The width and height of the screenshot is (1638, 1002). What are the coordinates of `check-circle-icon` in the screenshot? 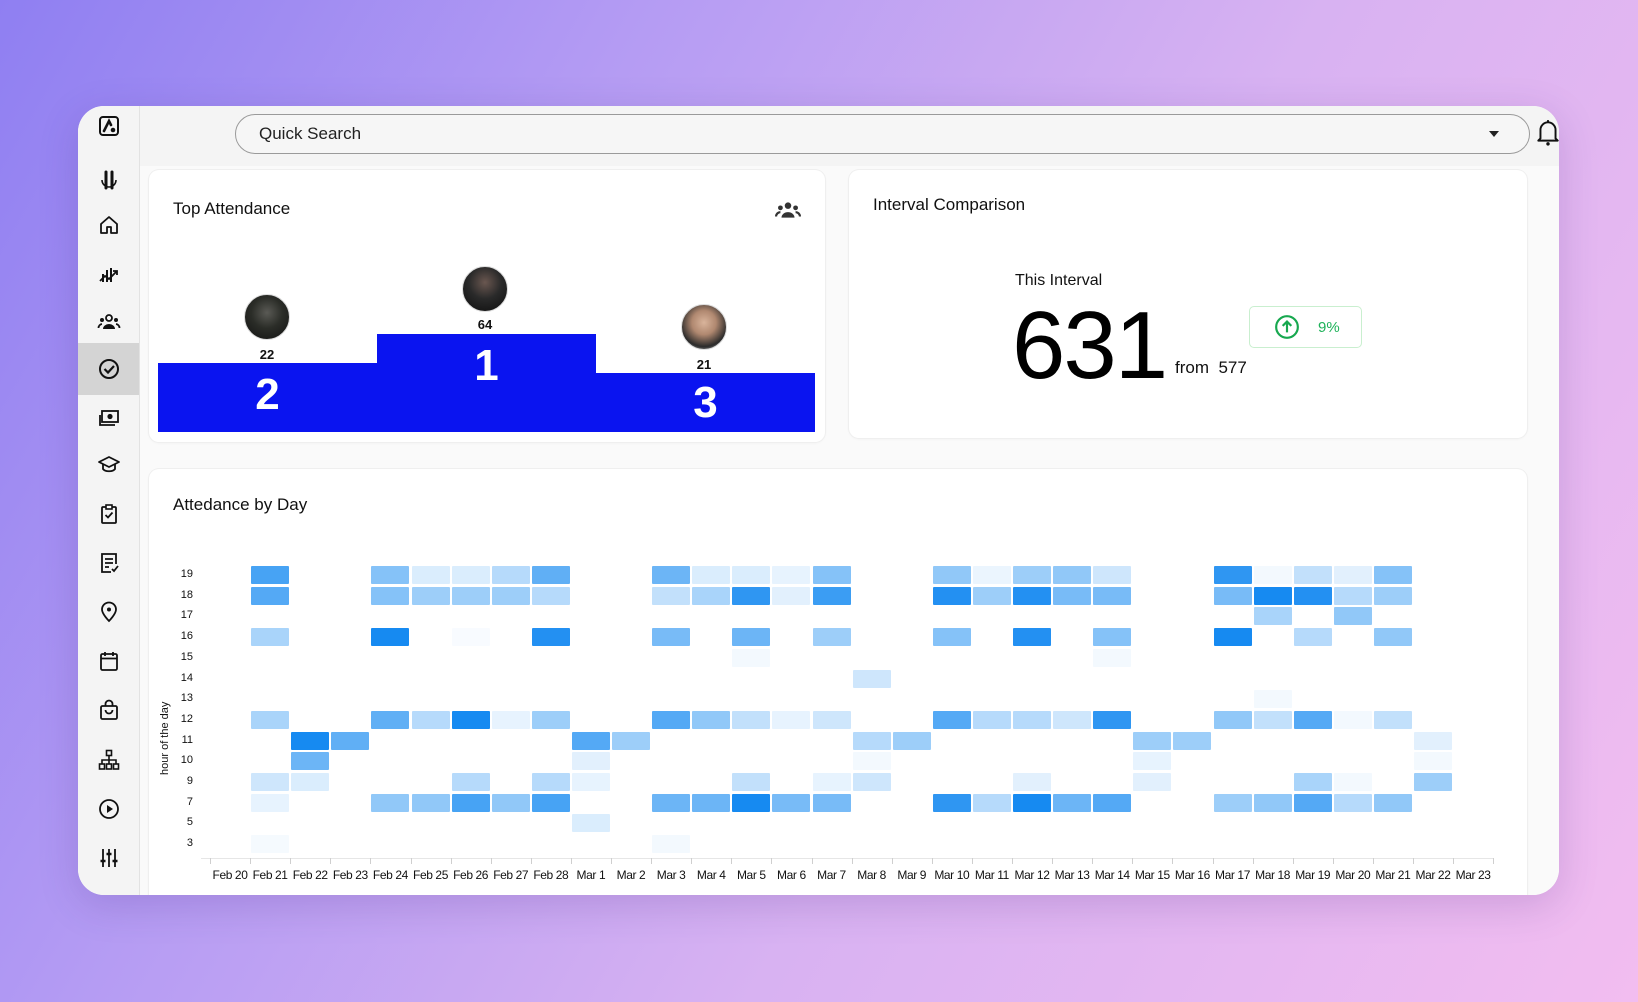 It's located at (108, 369).